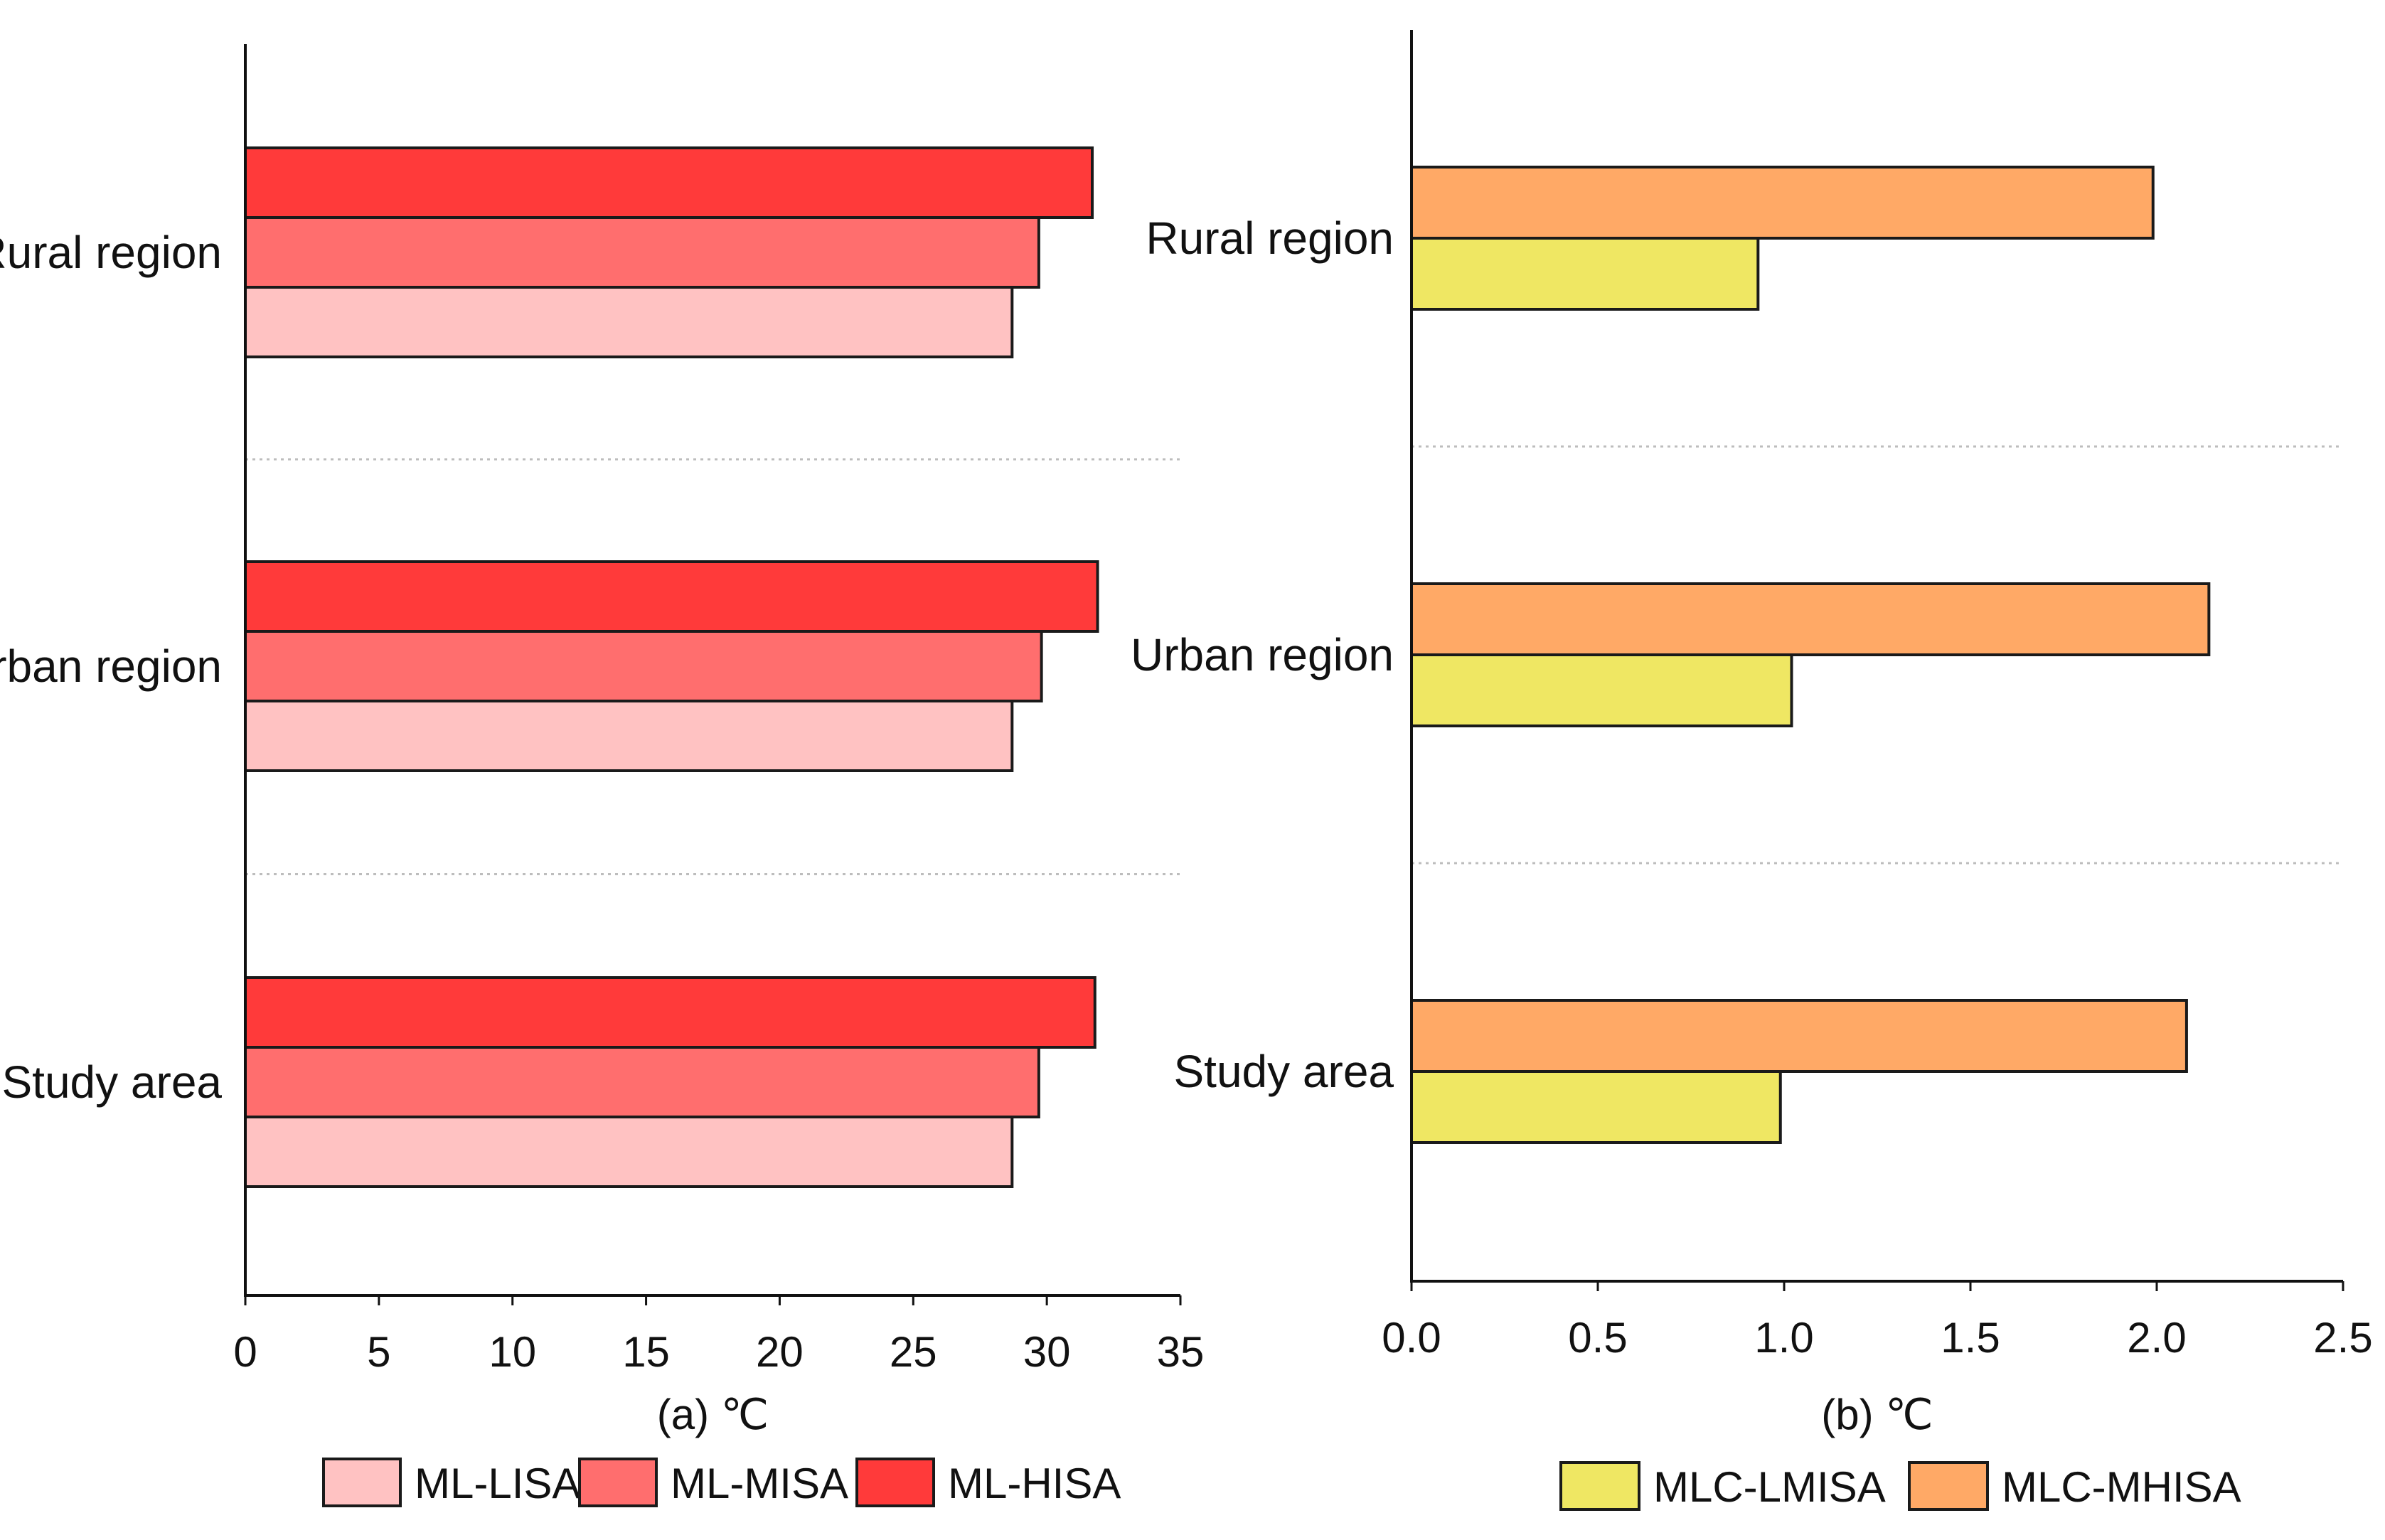  What do you see at coordinates (1181, 1352) in the screenshot?
I see `x-tick-label: 35` at bounding box center [1181, 1352].